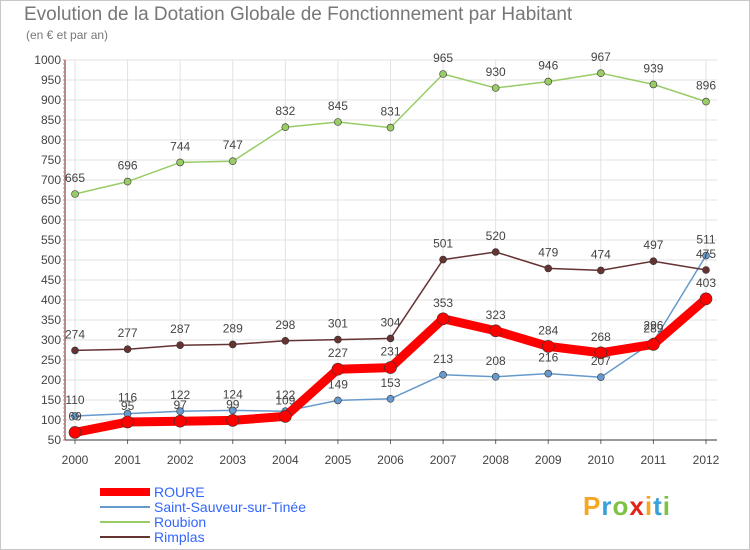 The width and height of the screenshot is (750, 550). I want to click on data-label-roubion: 744, so click(180, 146).